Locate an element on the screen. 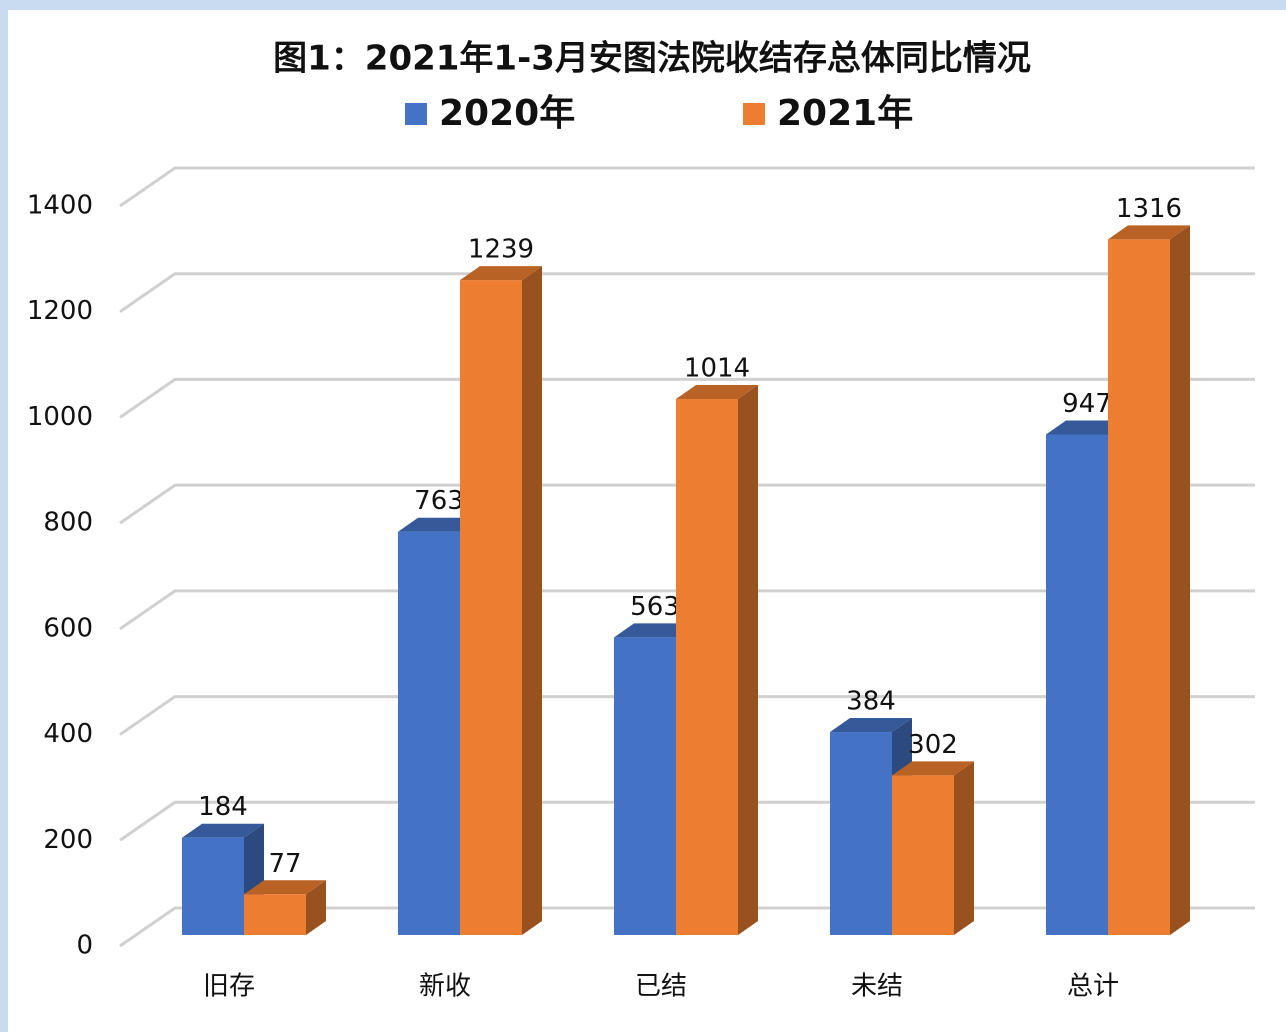 This screenshot has height=1036, width=1286. y-tick-label: 0 is located at coordinates (84, 946).